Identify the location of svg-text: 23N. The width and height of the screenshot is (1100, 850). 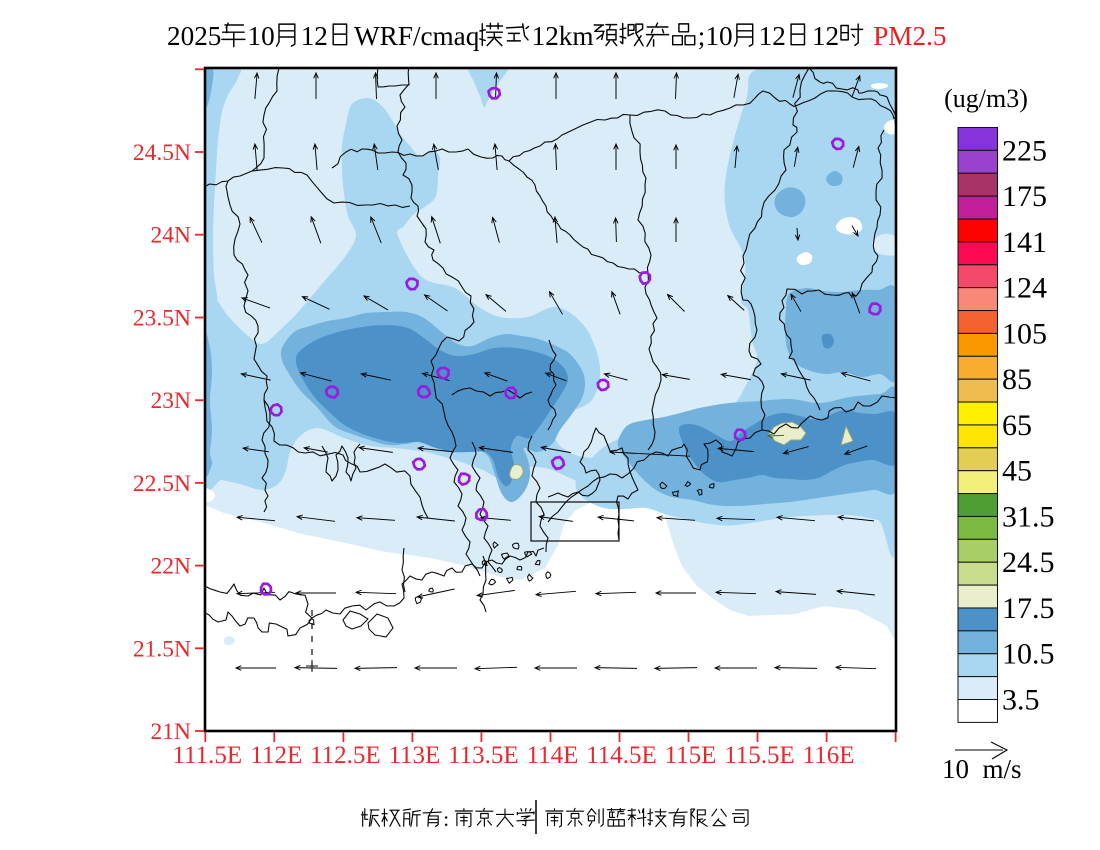
(171, 401).